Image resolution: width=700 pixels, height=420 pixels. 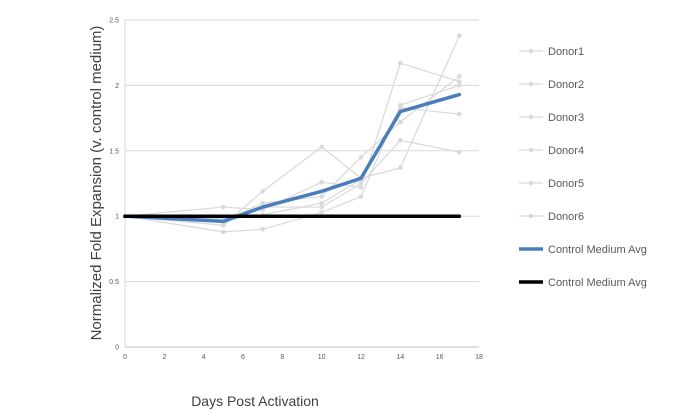 What do you see at coordinates (566, 85) in the screenshot?
I see `legend-label: Donor2` at bounding box center [566, 85].